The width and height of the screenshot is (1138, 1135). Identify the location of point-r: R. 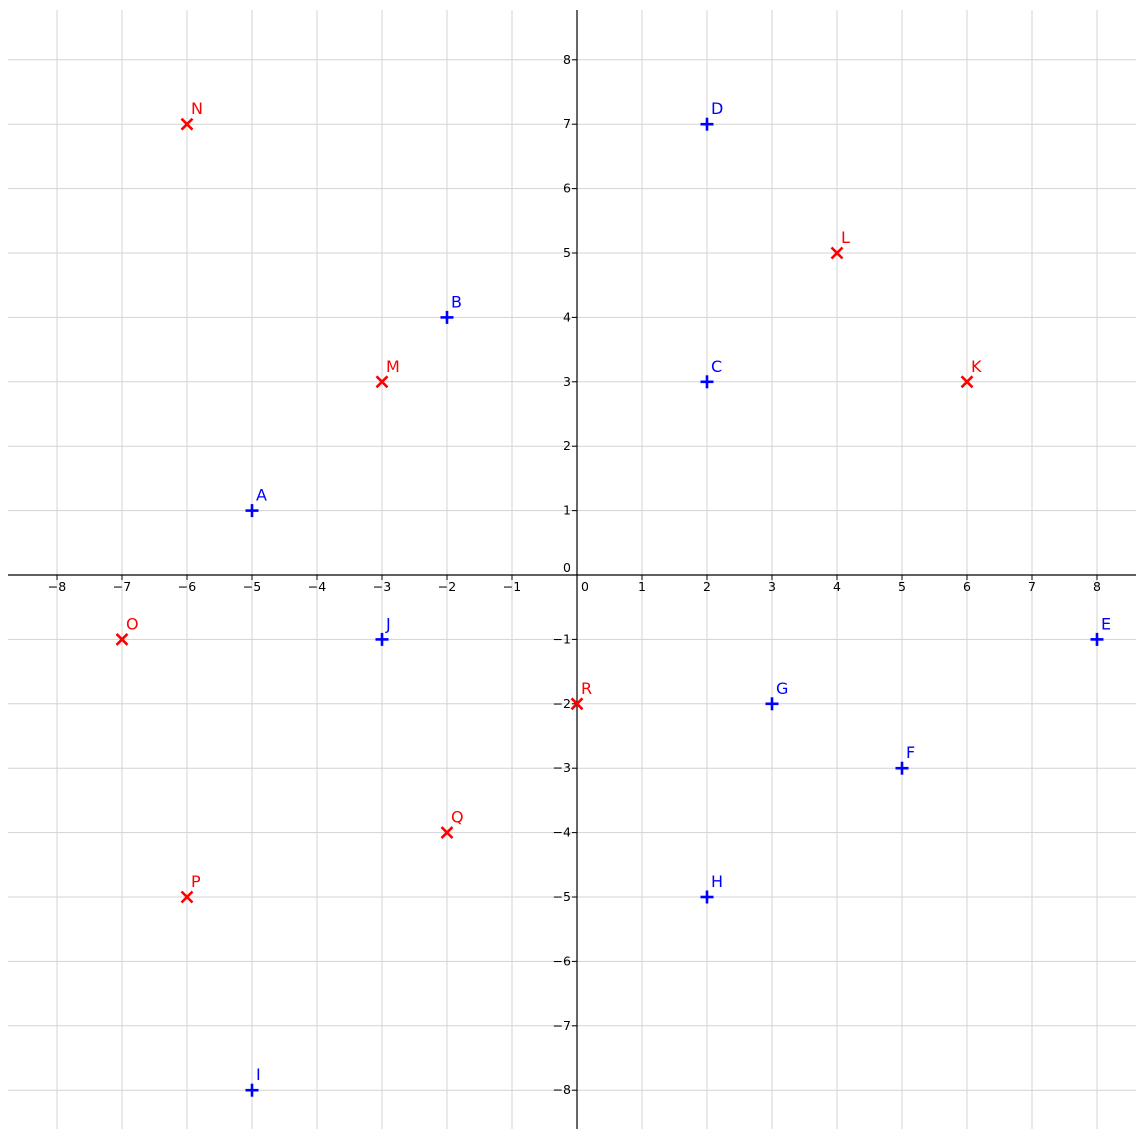
(581, 695).